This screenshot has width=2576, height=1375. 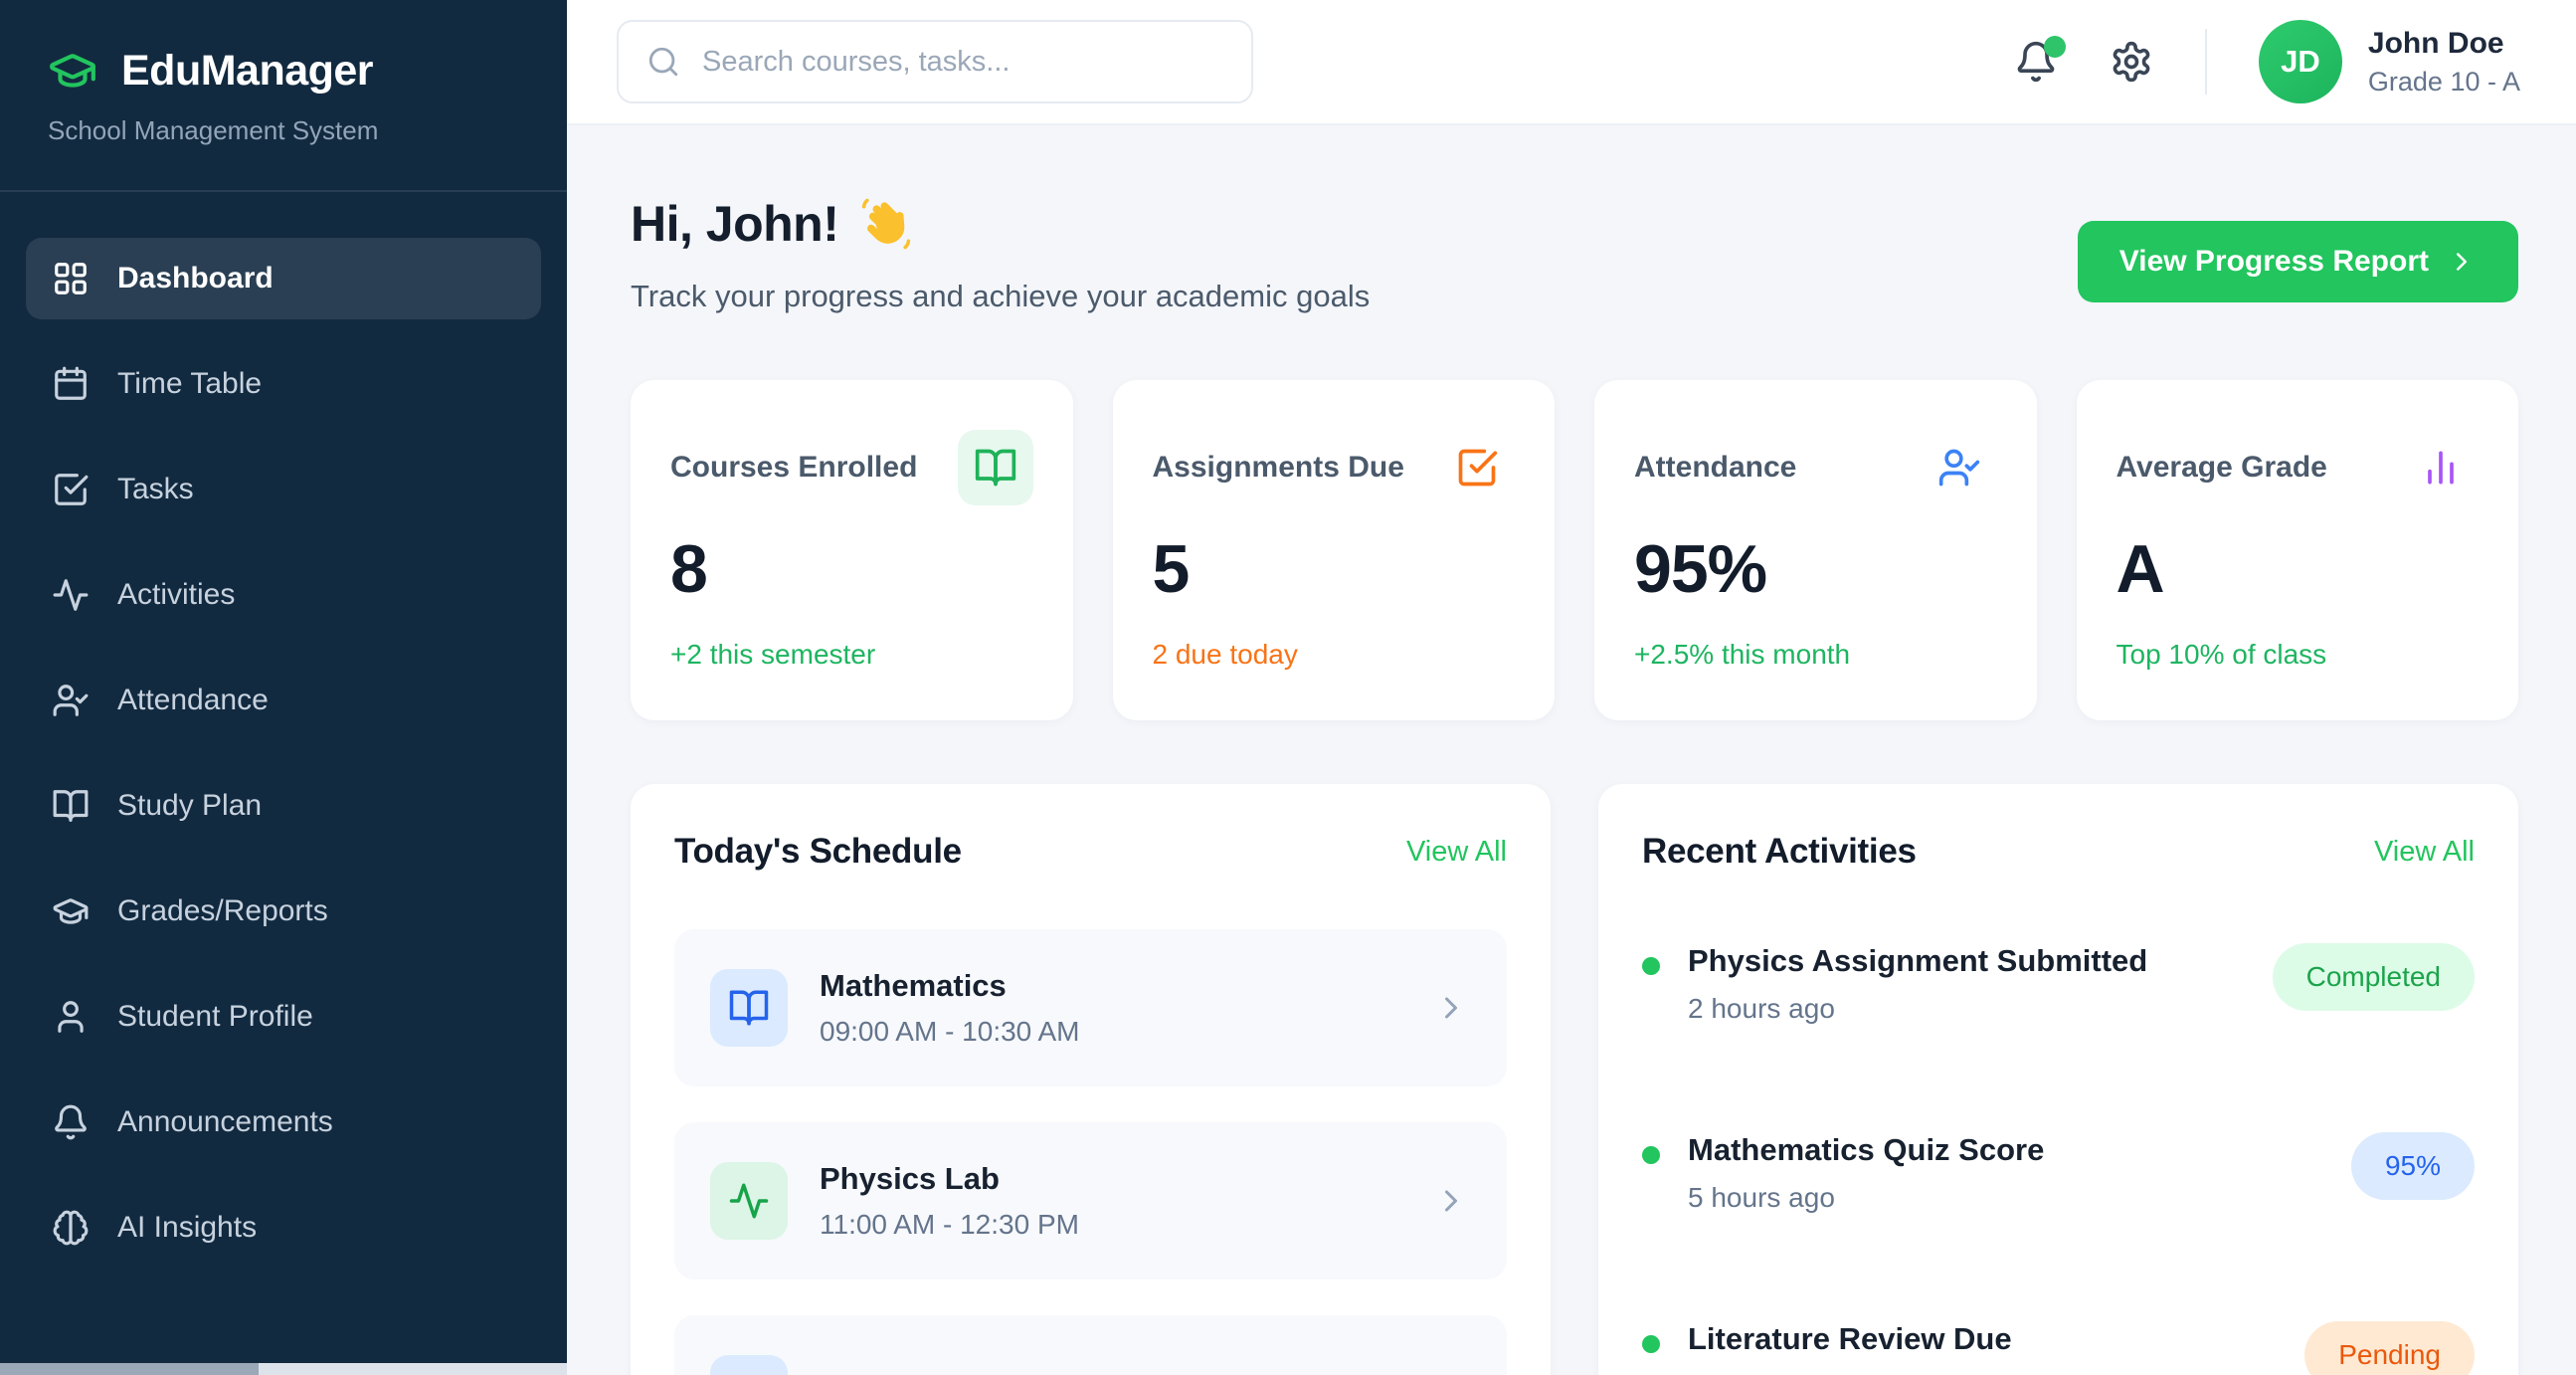 I want to click on sidebar-item: Attendance, so click(x=283, y=700).